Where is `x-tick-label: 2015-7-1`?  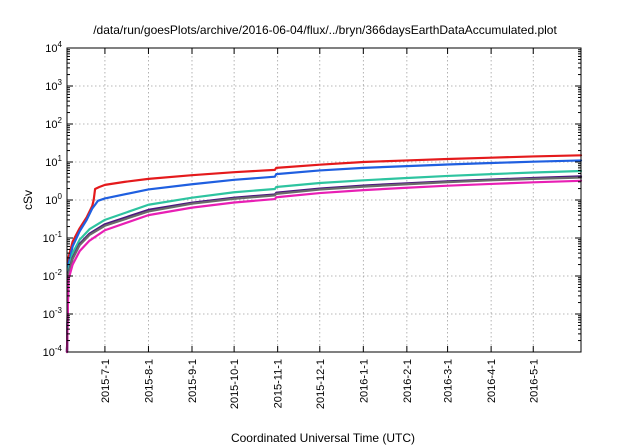 x-tick-label: 2015-7-1 is located at coordinates (106, 381).